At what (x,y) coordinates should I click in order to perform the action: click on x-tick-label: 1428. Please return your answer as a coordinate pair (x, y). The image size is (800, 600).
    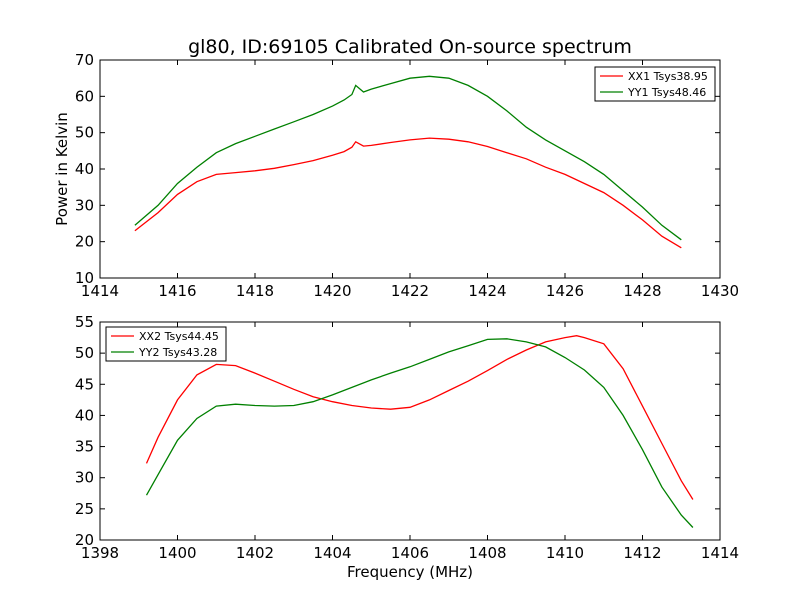
    Looking at the image, I should click on (642, 291).